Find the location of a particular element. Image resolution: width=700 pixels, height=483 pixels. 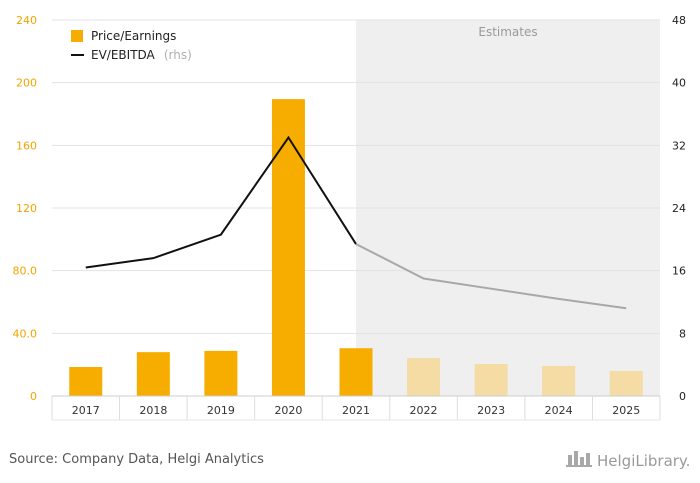

x-tick-label: 2017 is located at coordinates (86, 410).